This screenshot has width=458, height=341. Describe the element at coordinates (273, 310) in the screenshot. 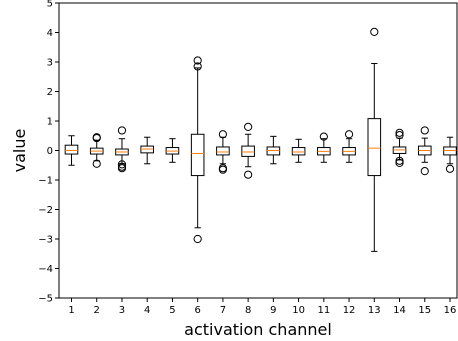

I see `x-tick-label: 9` at that location.